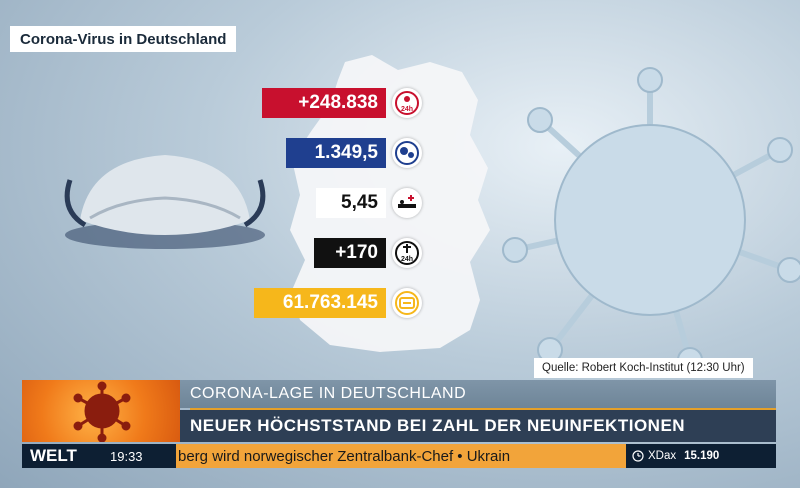 The height and width of the screenshot is (488, 800). I want to click on stat-vaccinations: 61.763.145, so click(338, 303).